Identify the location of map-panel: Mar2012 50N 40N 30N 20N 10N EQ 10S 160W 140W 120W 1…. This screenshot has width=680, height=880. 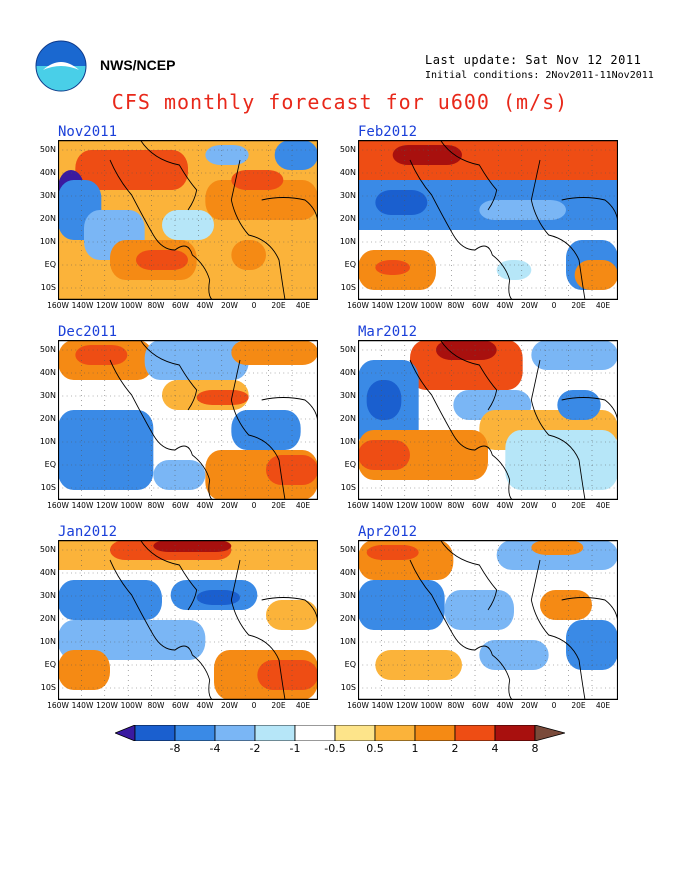
(499, 422).